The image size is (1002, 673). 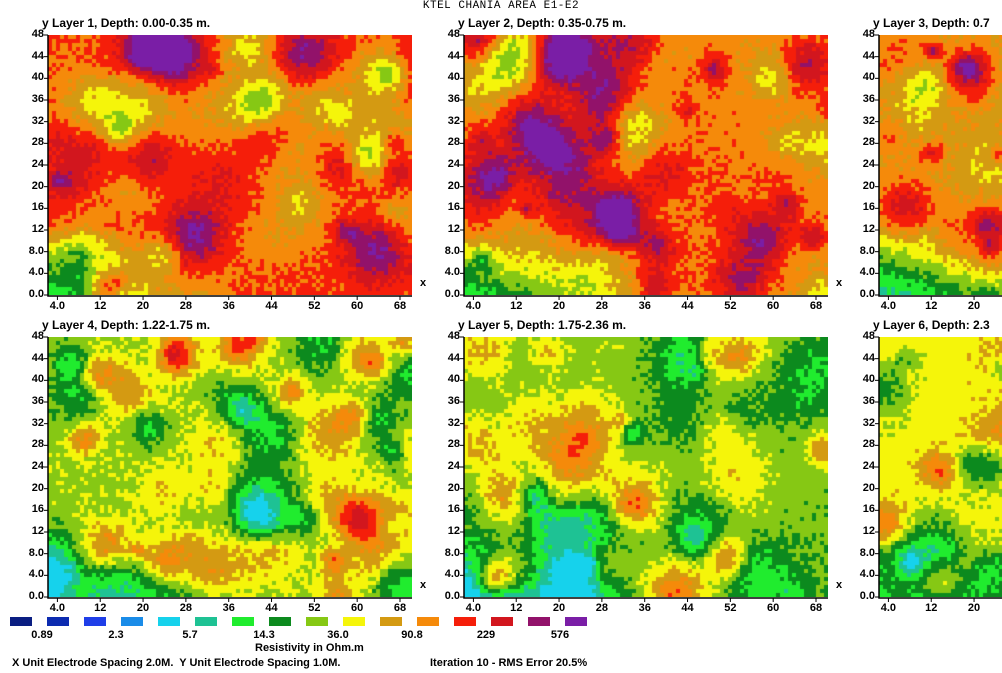 What do you see at coordinates (228, 608) in the screenshot?
I see `x-tick-label: 36` at bounding box center [228, 608].